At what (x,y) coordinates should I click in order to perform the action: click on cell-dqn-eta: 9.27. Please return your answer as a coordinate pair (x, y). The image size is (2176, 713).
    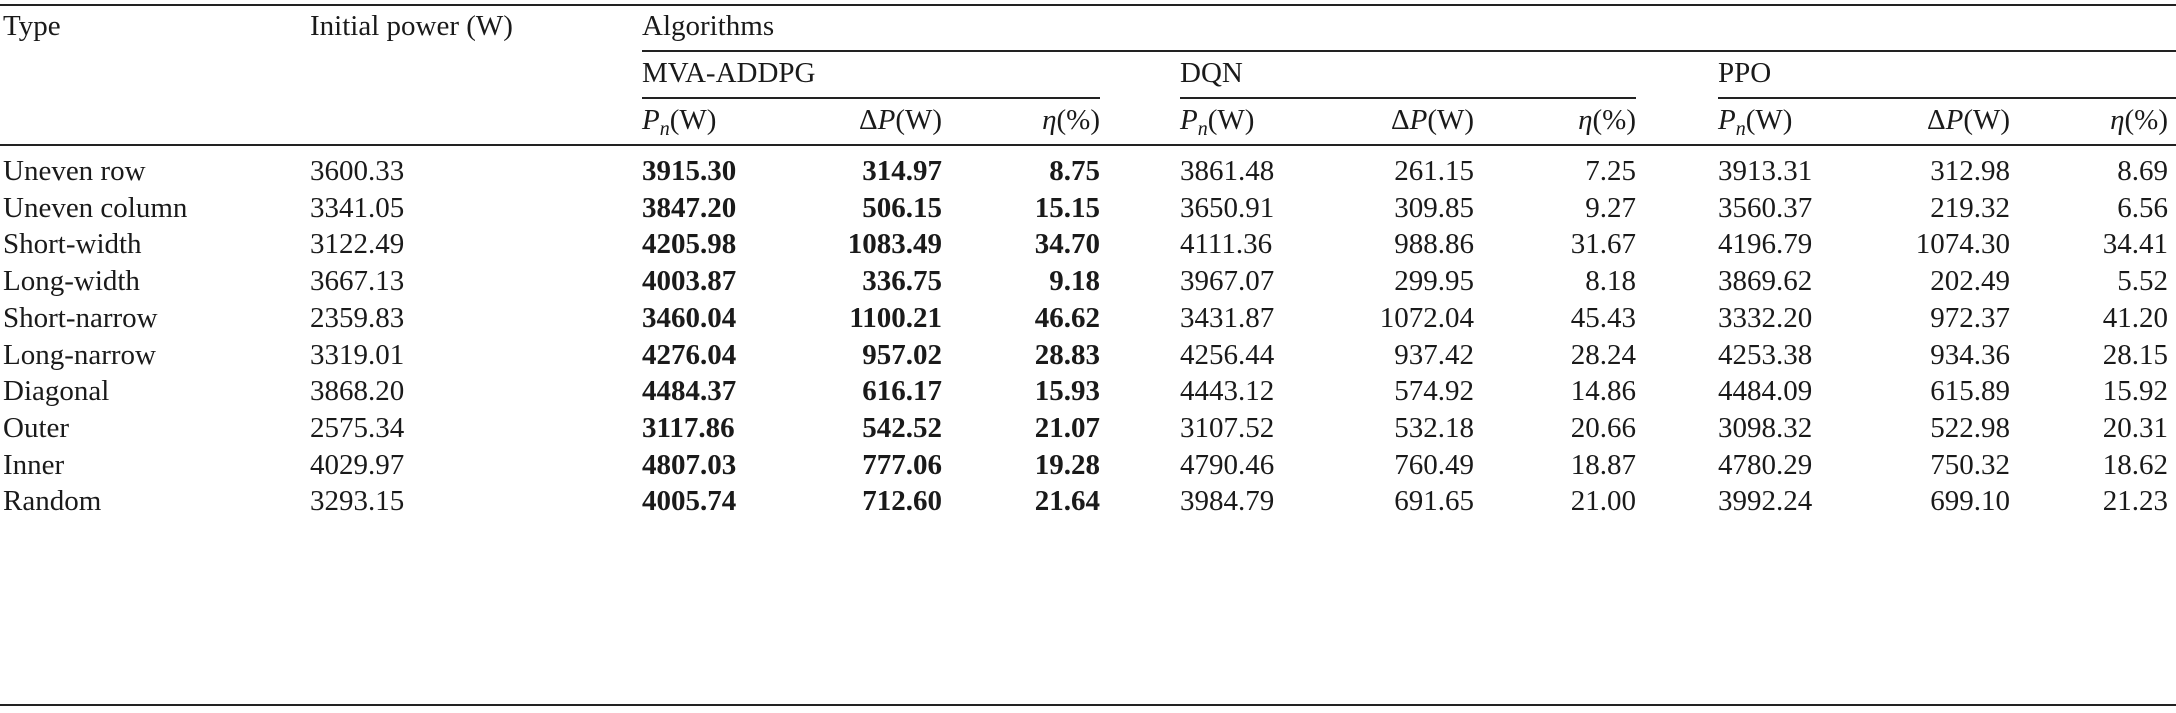
    Looking at the image, I should click on (1610, 207).